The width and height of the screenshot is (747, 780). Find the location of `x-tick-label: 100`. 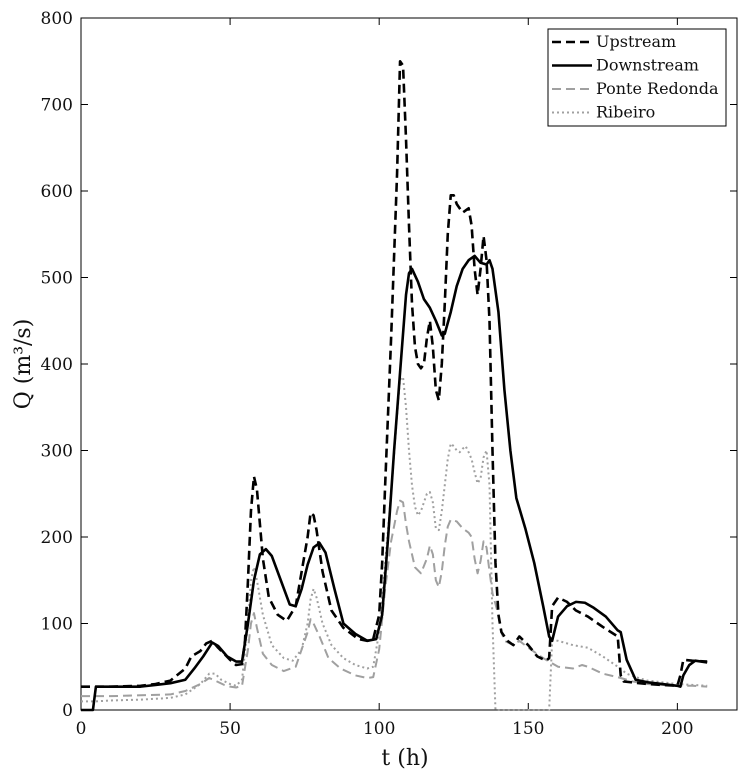

x-tick-label: 100 is located at coordinates (379, 729).